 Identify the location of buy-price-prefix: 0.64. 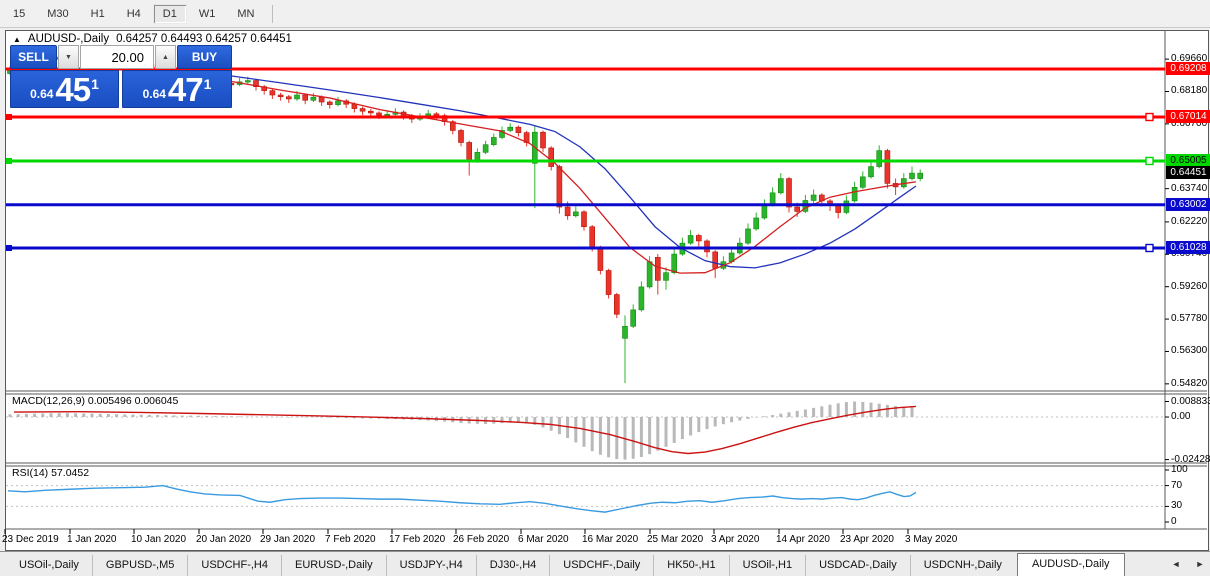
(154, 94).